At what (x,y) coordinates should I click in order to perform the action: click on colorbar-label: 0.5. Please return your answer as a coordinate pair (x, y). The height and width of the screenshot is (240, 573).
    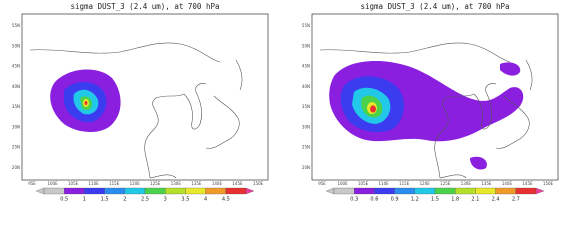
    Looking at the image, I should click on (64, 200).